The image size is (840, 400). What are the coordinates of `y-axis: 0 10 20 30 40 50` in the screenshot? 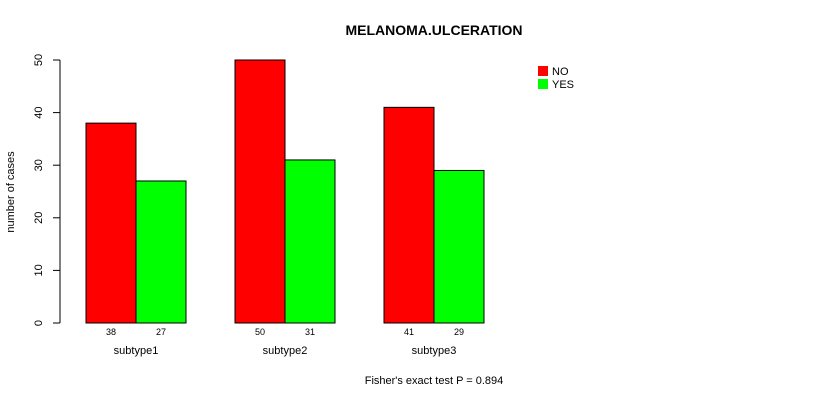 It's located at (47, 190).